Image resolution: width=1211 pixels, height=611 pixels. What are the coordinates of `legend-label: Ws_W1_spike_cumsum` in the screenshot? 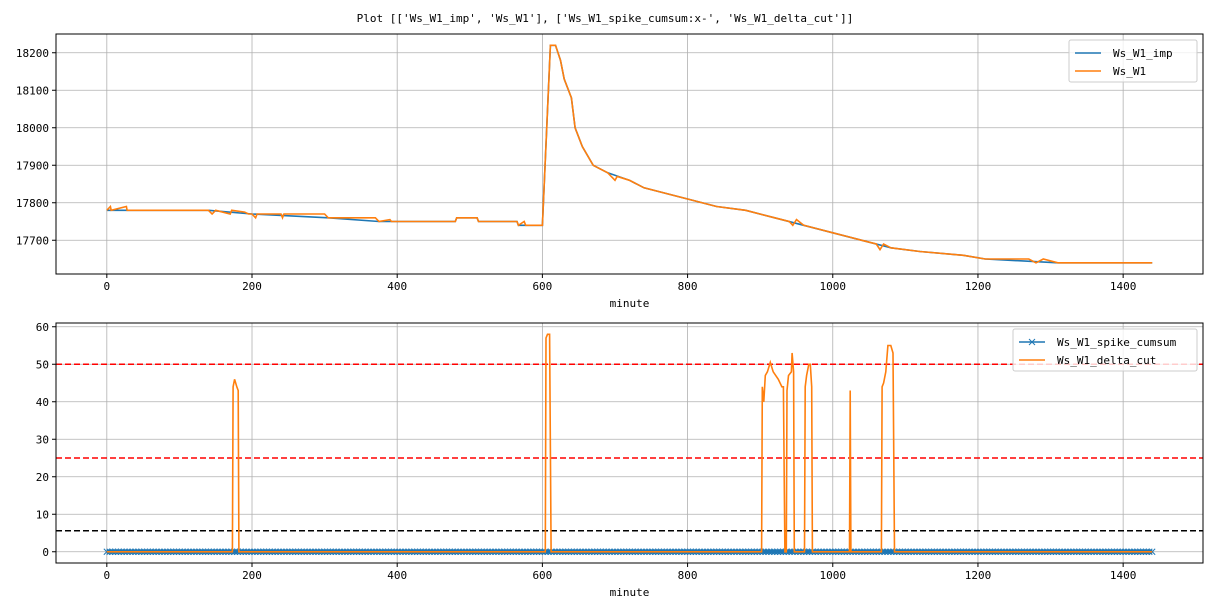 It's located at (1117, 342).